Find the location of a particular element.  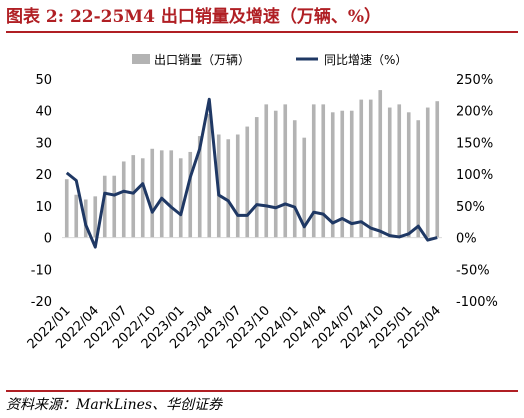

left-tick-label: 40 is located at coordinates (43, 112).